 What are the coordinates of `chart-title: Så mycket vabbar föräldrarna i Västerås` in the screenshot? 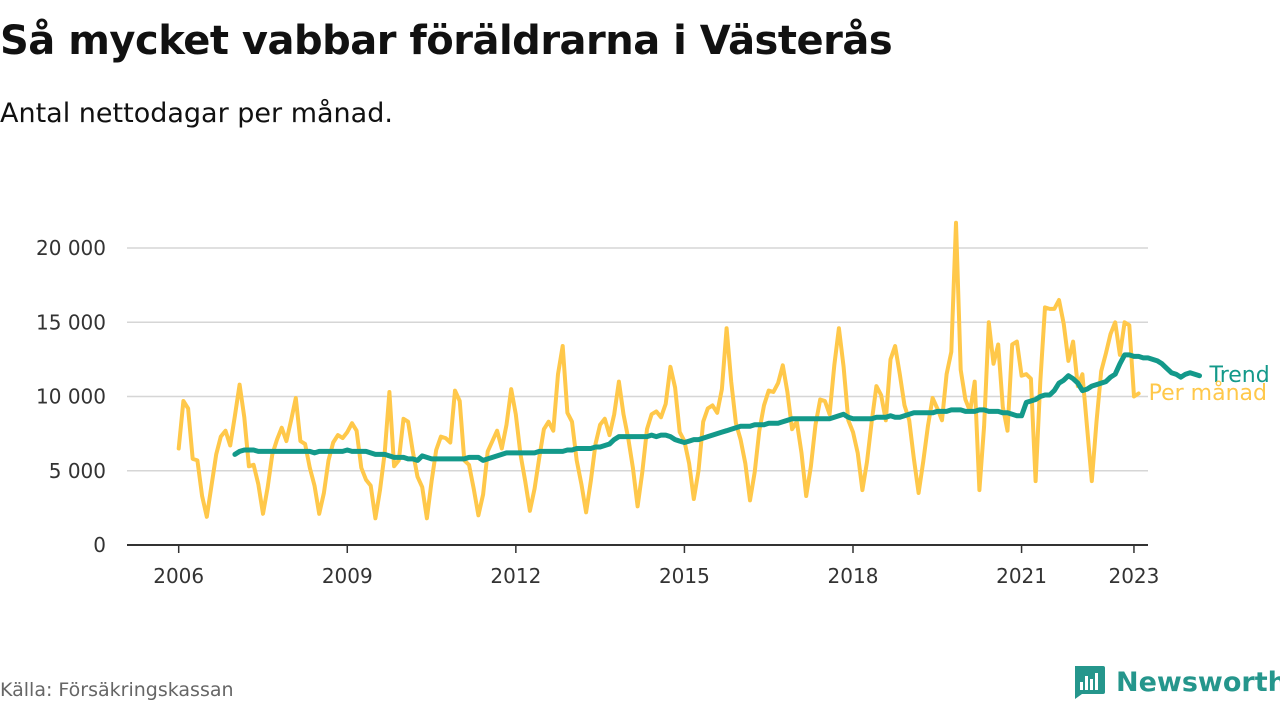 It's located at (446, 41).